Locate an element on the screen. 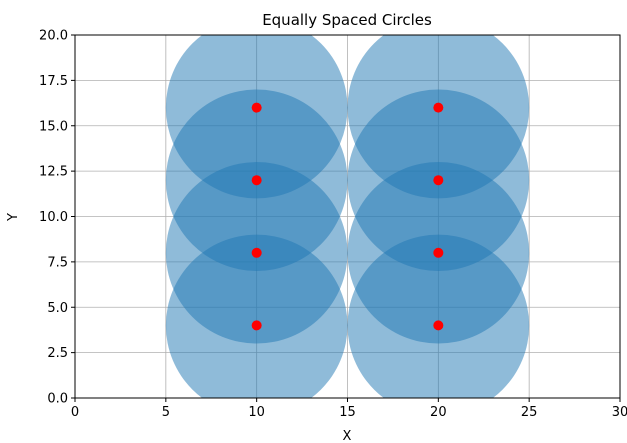 This screenshot has width=627, height=443. x-tick-label: 0 is located at coordinates (75, 412).